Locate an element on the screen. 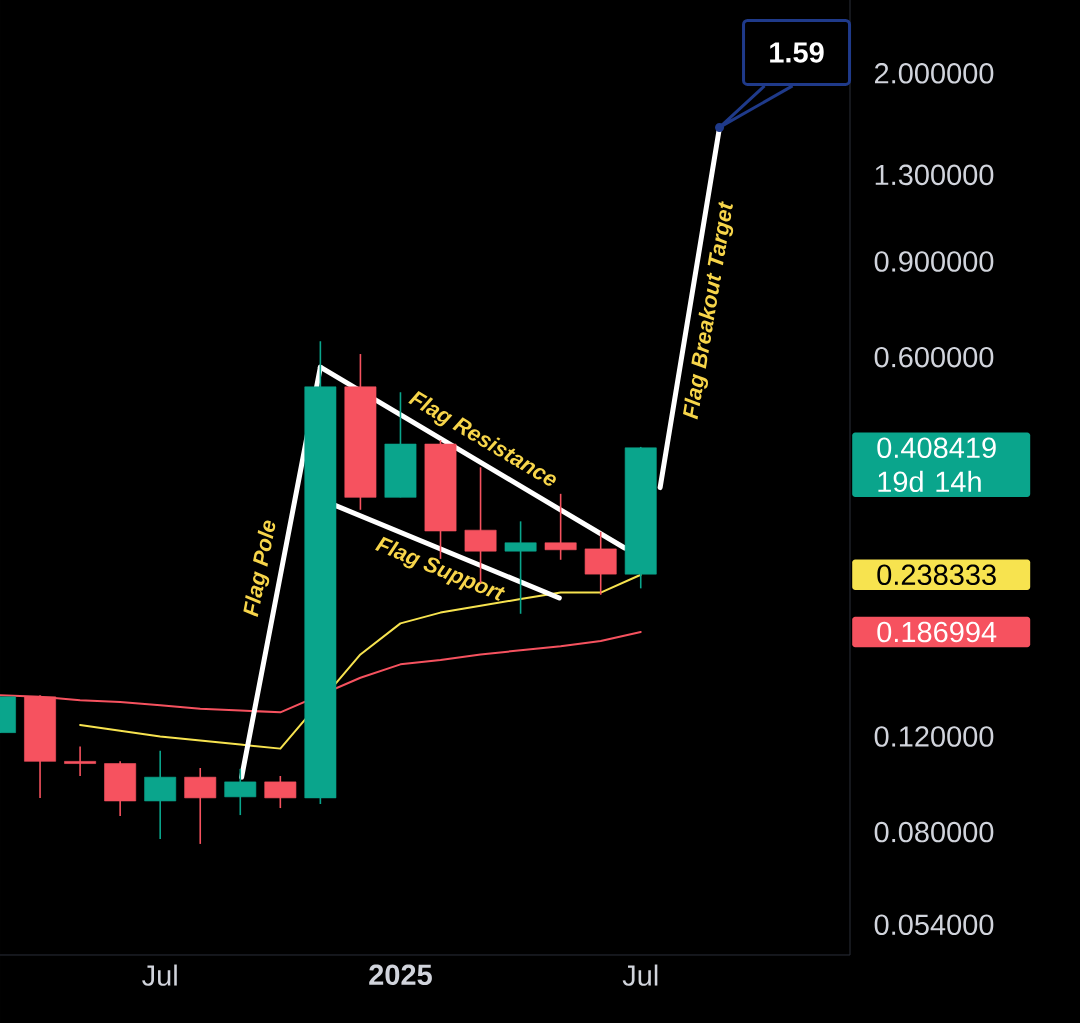 Image resolution: width=1080 pixels, height=1023 pixels. x-tick-label: 2025 is located at coordinates (400, 975).